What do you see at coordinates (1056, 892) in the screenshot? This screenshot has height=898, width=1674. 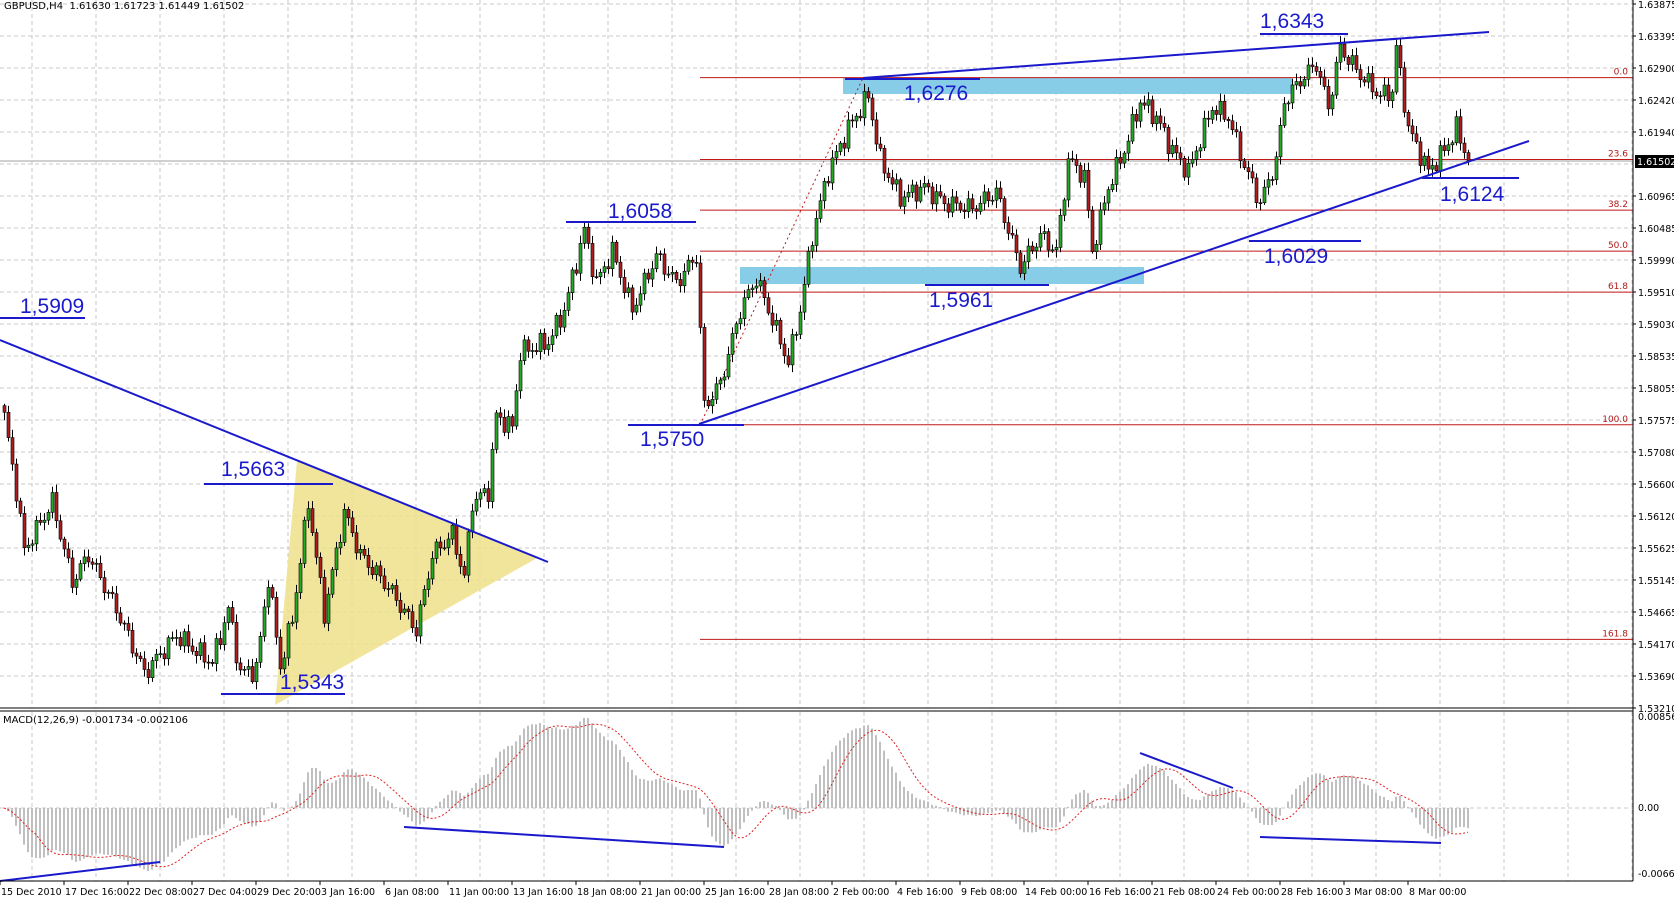 I see `date-axis-label: 14 Feb 00:00` at bounding box center [1056, 892].